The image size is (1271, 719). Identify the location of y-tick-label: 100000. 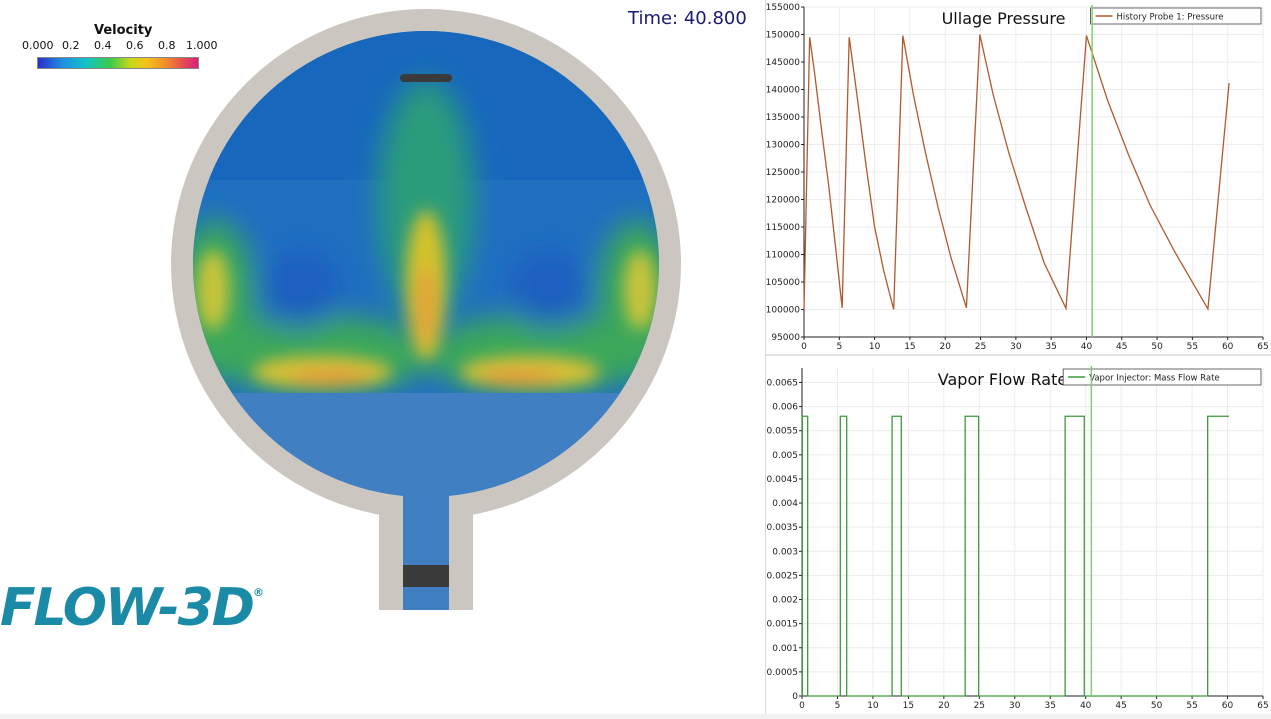
(783, 311).